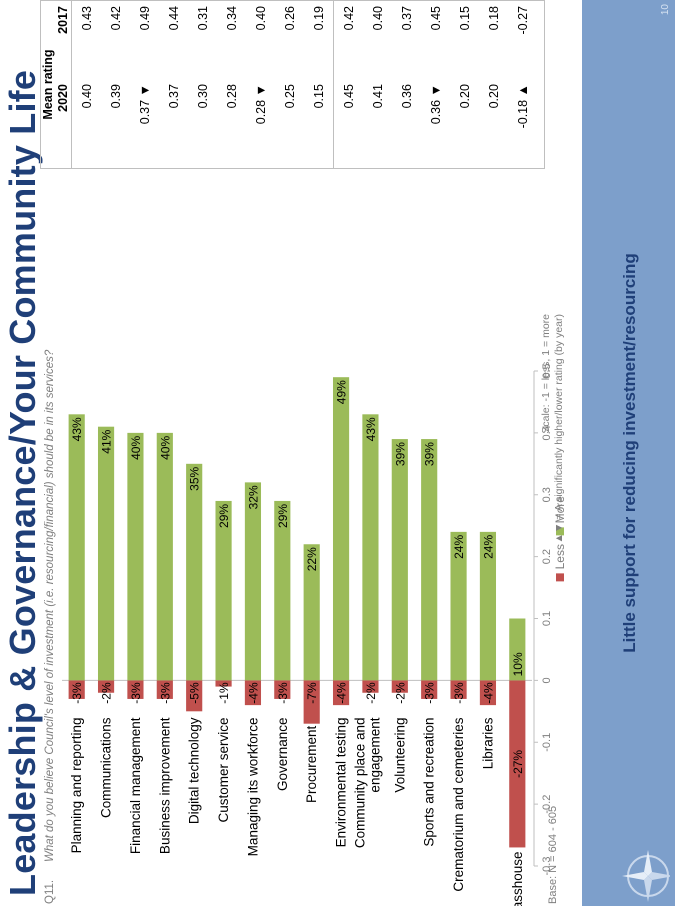 The width and height of the screenshot is (675, 906). I want to click on mean-rating-row: 0.41 0.40, so click(377, 84).